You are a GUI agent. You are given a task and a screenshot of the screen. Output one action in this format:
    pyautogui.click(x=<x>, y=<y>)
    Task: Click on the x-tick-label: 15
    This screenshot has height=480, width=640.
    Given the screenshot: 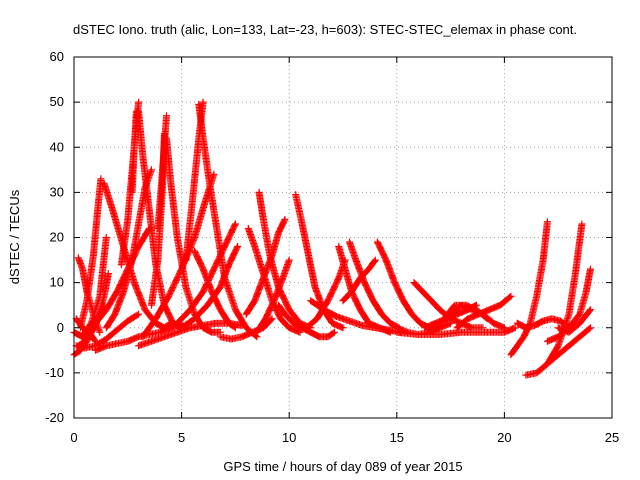 What is the action you would take?
    pyautogui.click(x=397, y=437)
    